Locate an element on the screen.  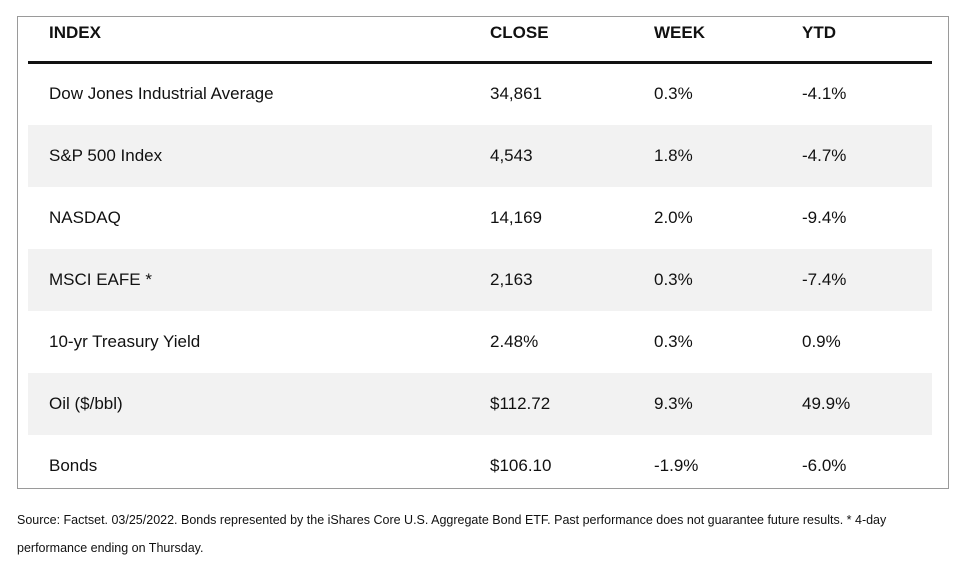
ytd-change: -4.1% is located at coordinates (824, 93).